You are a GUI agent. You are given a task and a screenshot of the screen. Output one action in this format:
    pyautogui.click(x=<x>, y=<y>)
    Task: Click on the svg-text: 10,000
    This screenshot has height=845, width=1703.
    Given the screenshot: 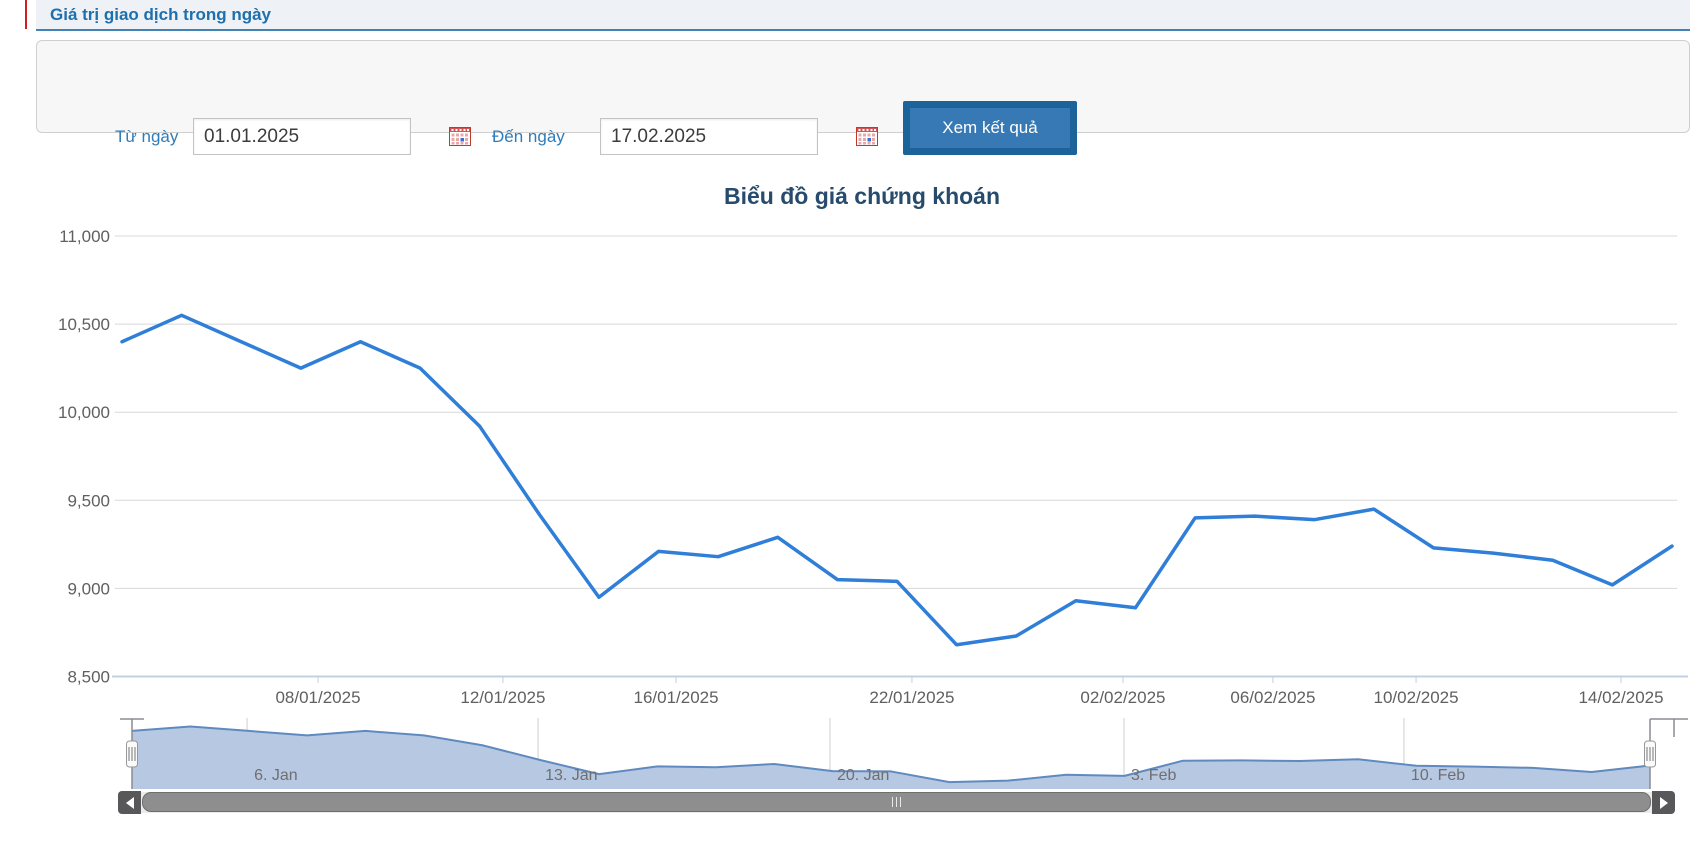 What is the action you would take?
    pyautogui.click(x=84, y=412)
    